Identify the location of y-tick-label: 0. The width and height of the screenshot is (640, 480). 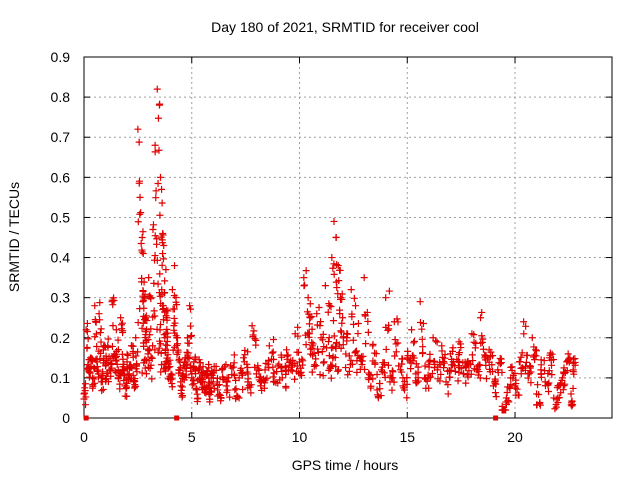
(66, 418).